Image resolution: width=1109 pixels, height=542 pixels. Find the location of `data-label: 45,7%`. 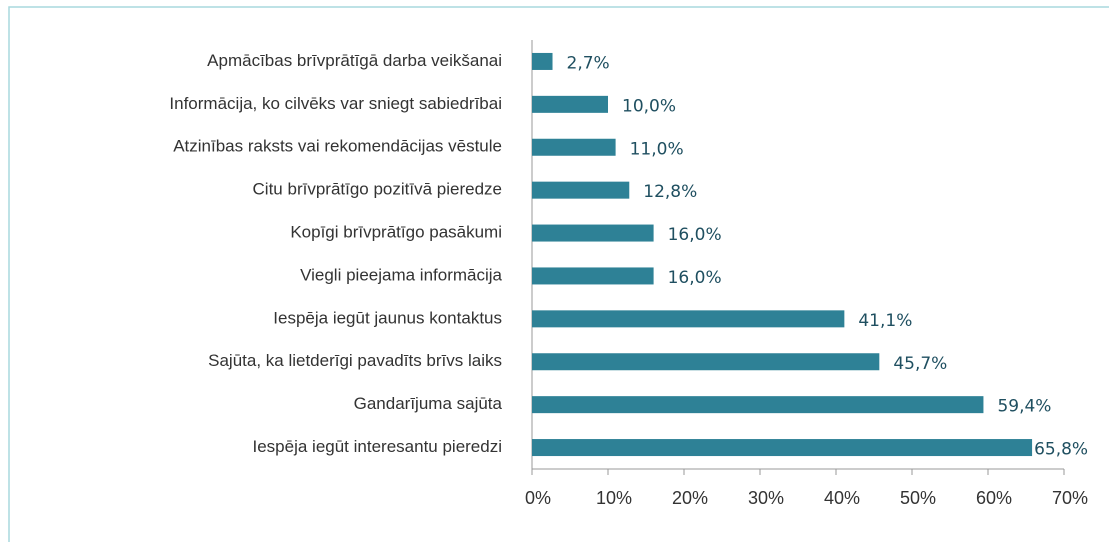

data-label: 45,7% is located at coordinates (920, 364).